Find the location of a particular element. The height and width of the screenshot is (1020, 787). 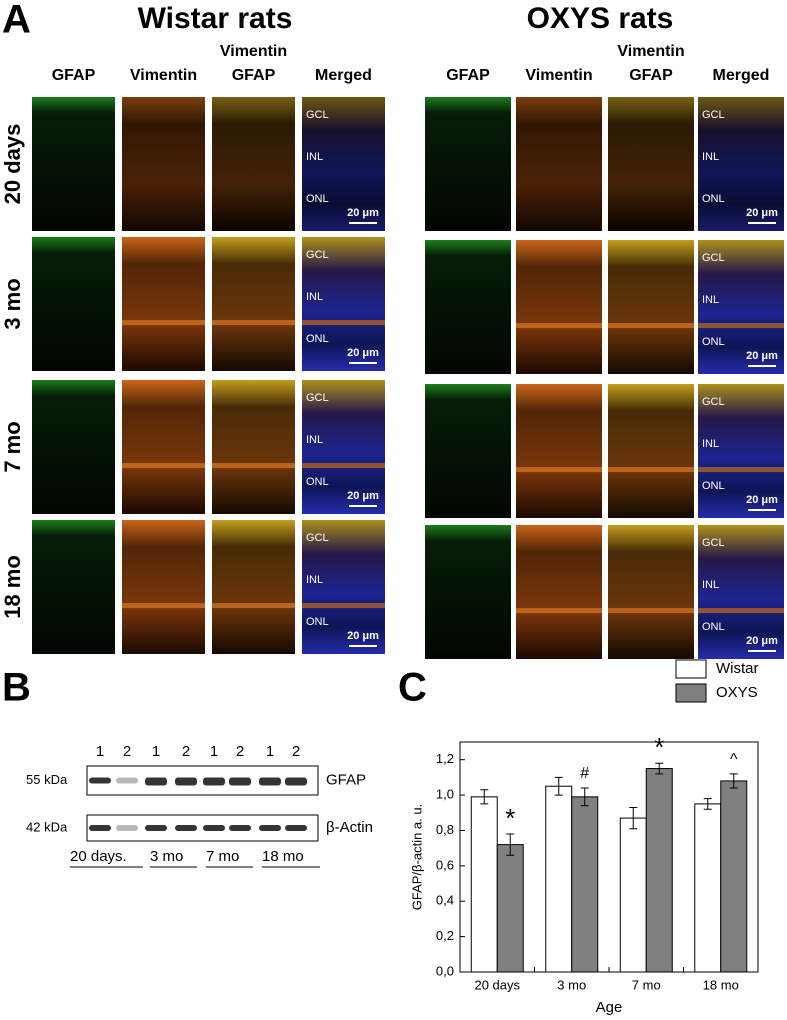

marker-label: 55 kDa is located at coordinates (47, 779).